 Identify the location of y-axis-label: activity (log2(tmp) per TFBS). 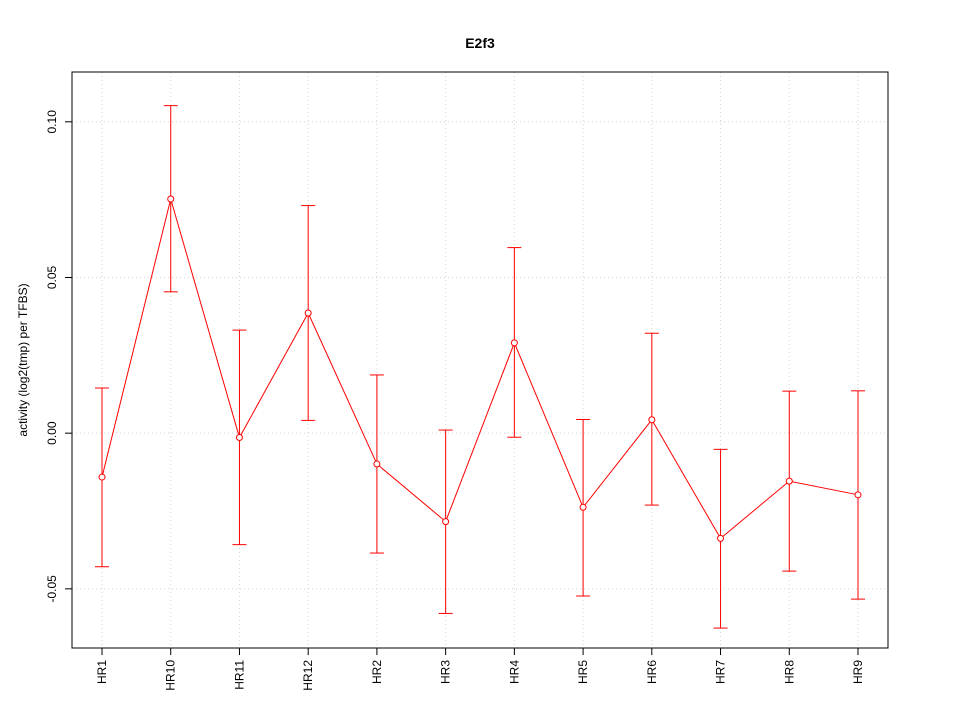
(23, 359).